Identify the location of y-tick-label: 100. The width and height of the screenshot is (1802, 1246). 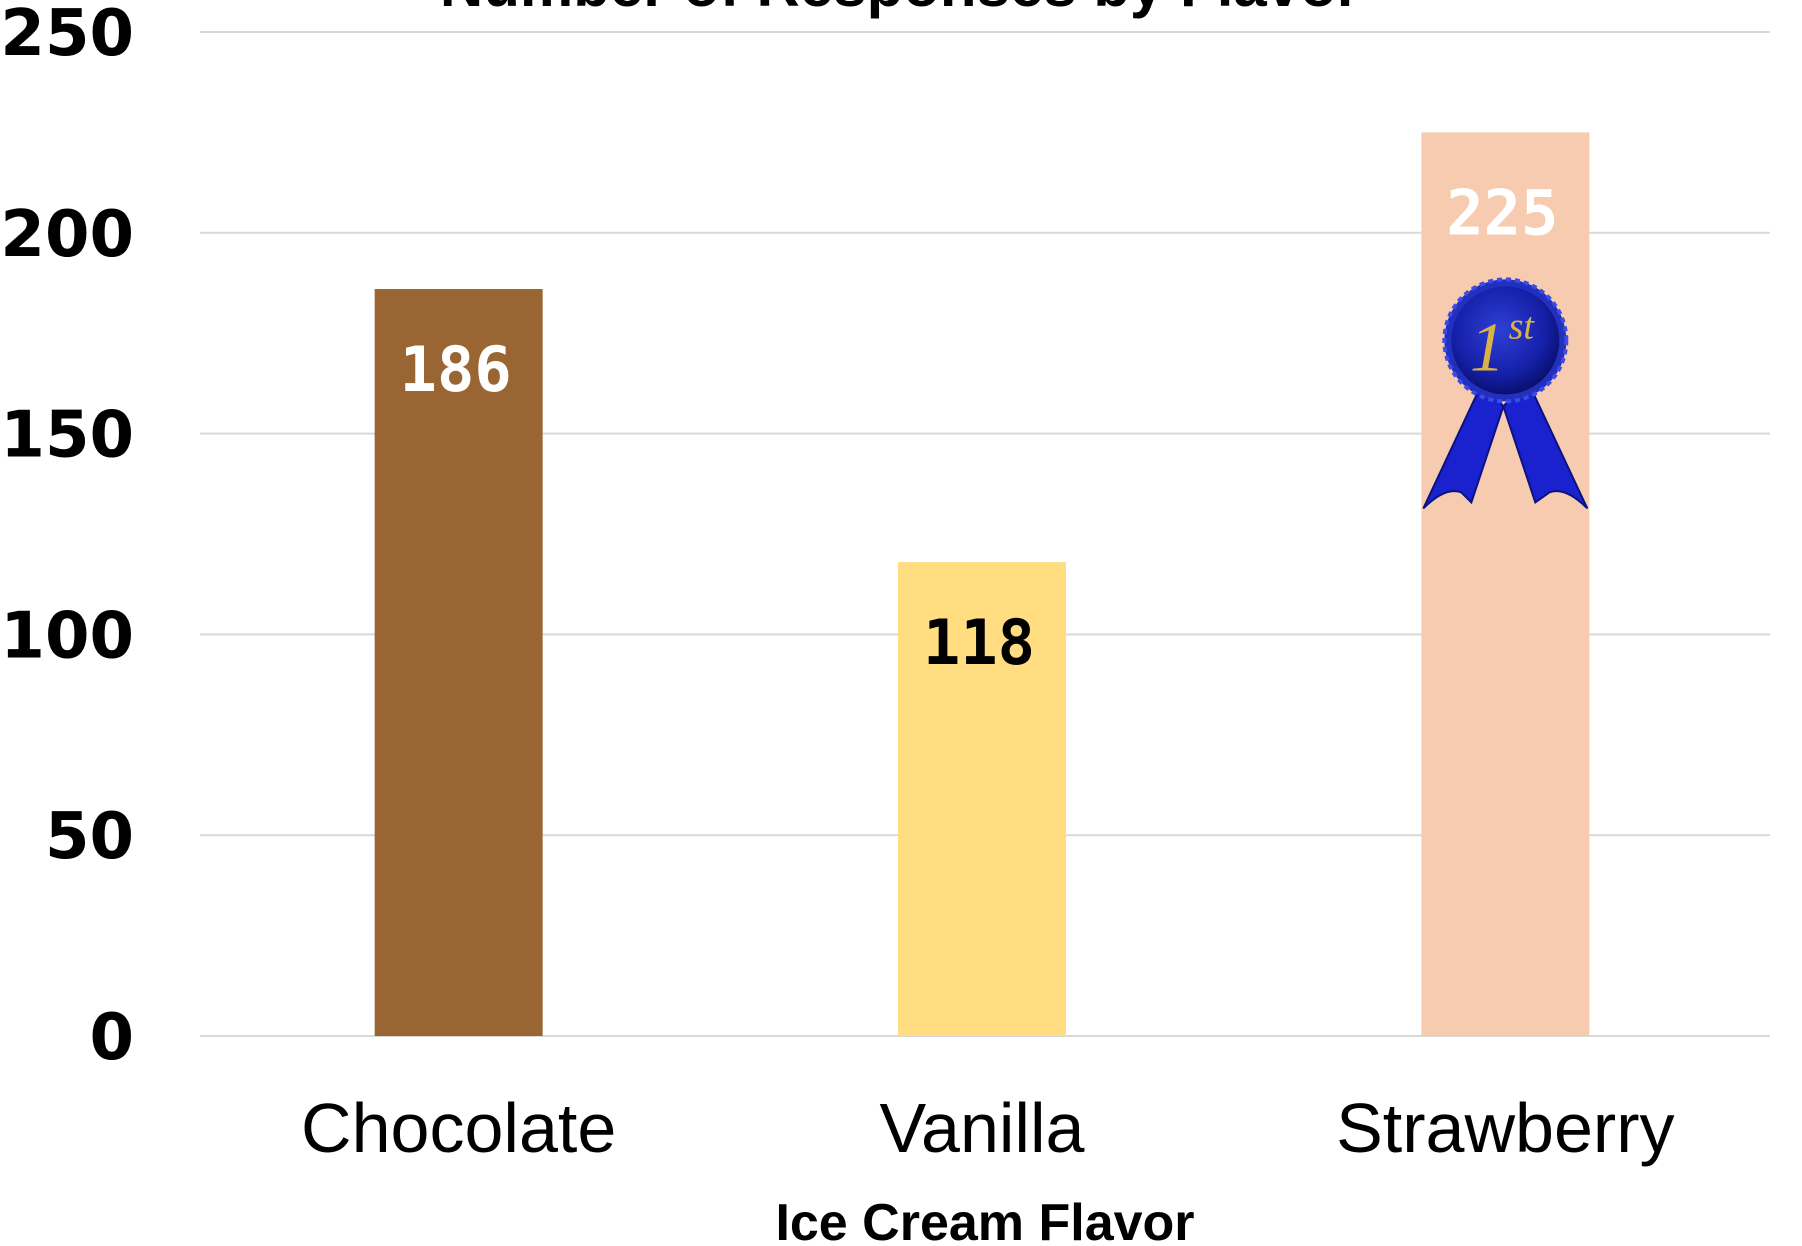
(67, 636).